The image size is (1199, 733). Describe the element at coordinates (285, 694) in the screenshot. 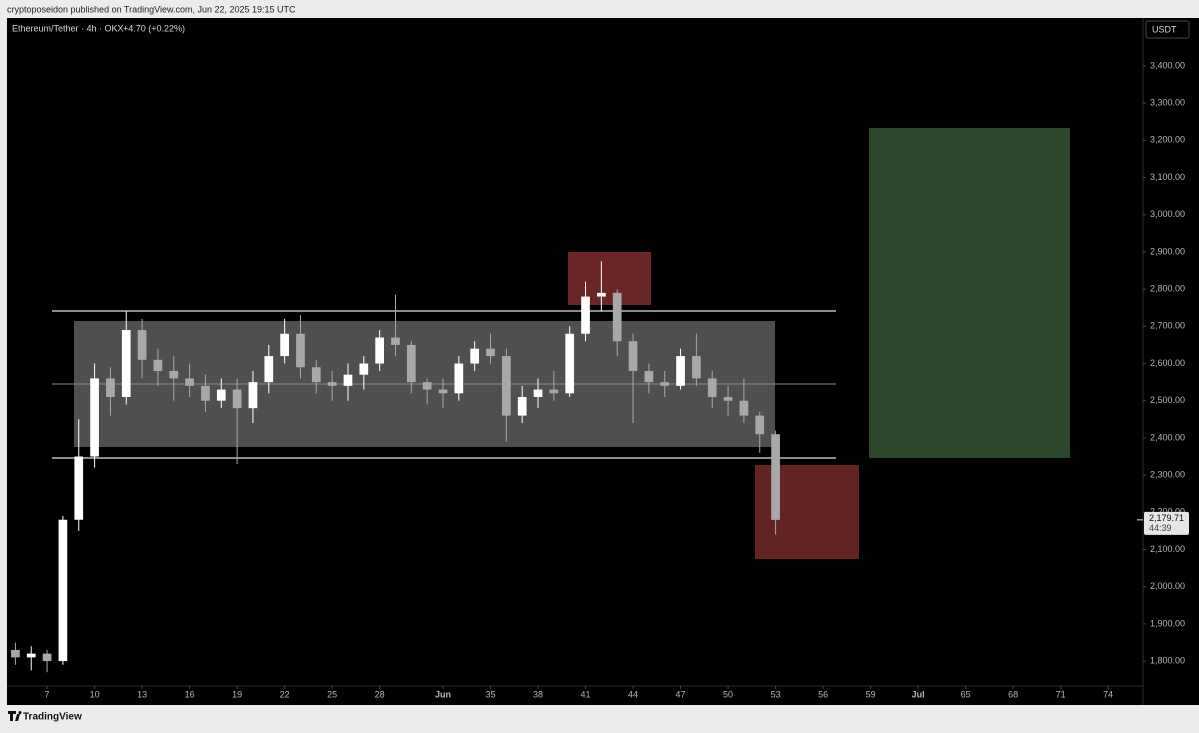

I see `x-tick-label: 22` at that location.